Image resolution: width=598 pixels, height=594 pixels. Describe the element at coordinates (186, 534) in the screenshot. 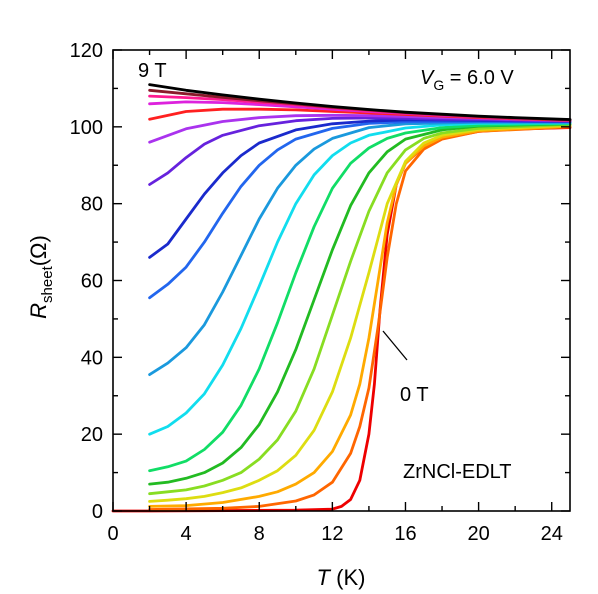

I see `x-tick-label: 4` at that location.